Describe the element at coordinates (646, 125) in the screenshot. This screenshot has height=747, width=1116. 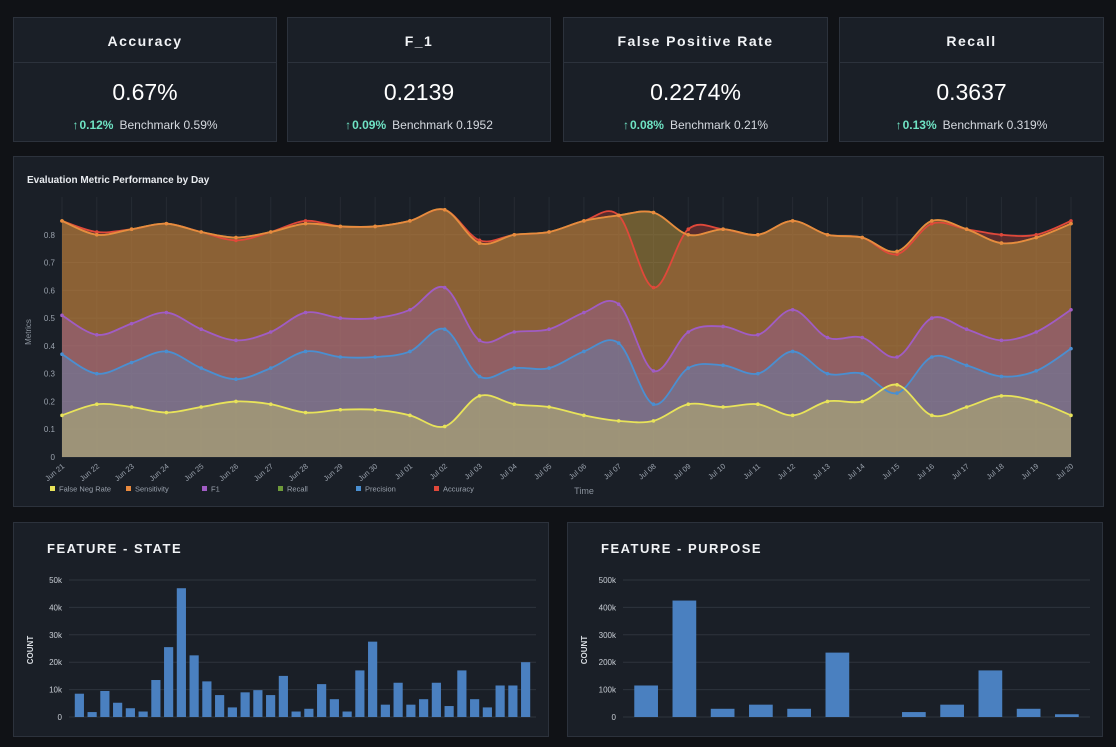
I see `kpi-delta-value: 0.08%` at that location.